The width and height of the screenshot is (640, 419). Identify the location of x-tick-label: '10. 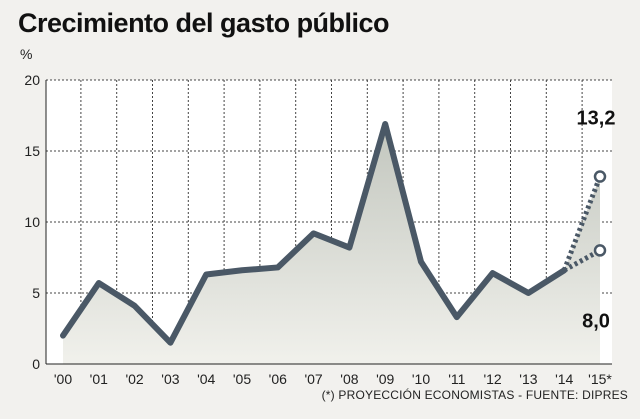
(421, 379).